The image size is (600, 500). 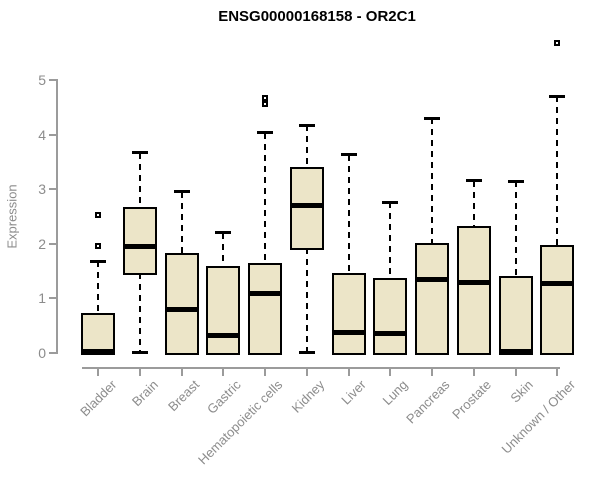 I want to click on y-tick-label: 5, so click(x=42, y=79).